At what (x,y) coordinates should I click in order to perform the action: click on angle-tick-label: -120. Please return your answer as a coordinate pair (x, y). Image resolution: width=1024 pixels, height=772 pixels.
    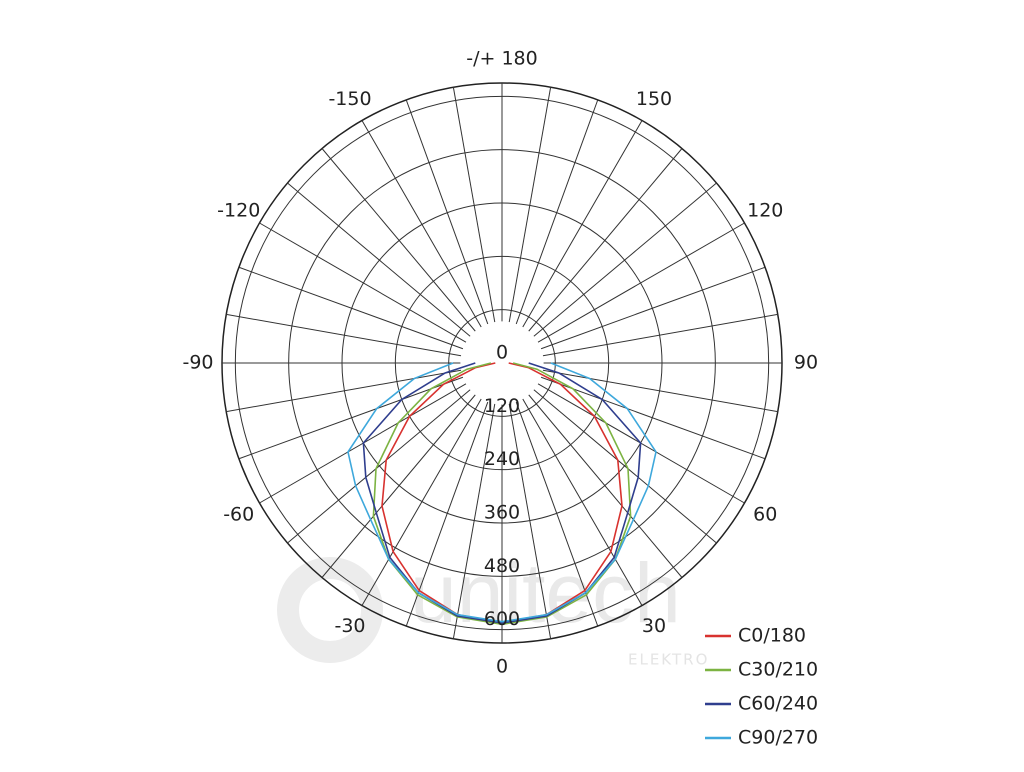
    Looking at the image, I should click on (238, 211).